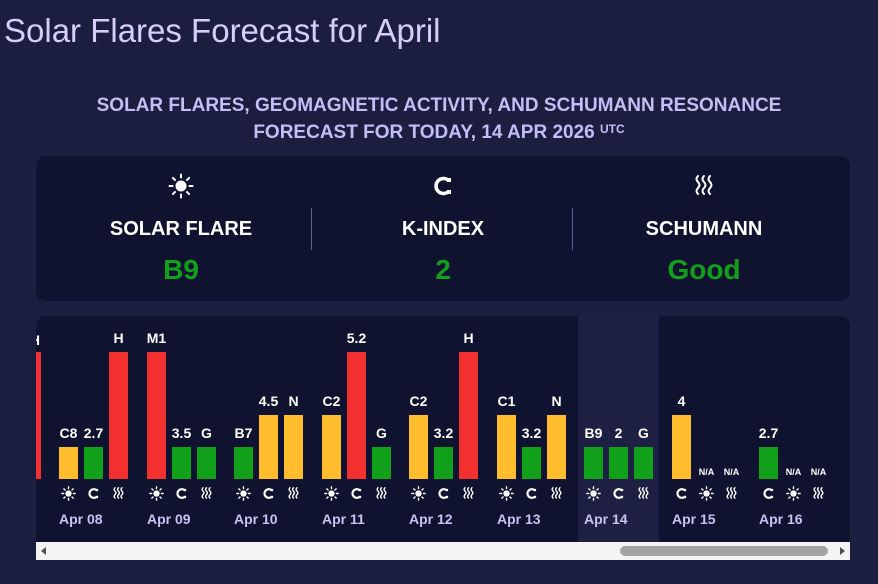  Describe the element at coordinates (256, 519) in the screenshot. I see `date-label: Apr 10` at that location.